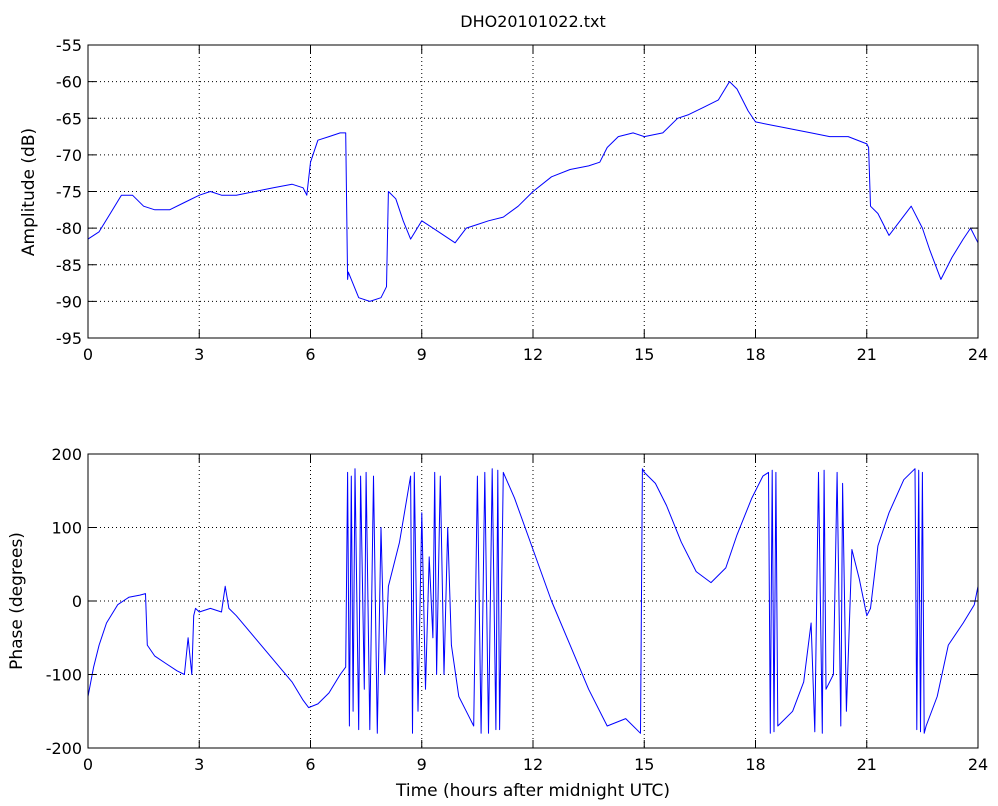 Image resolution: width=998 pixels, height=806 pixels. What do you see at coordinates (64, 675) in the screenshot?
I see `phase-ytick-label: -100` at bounding box center [64, 675].